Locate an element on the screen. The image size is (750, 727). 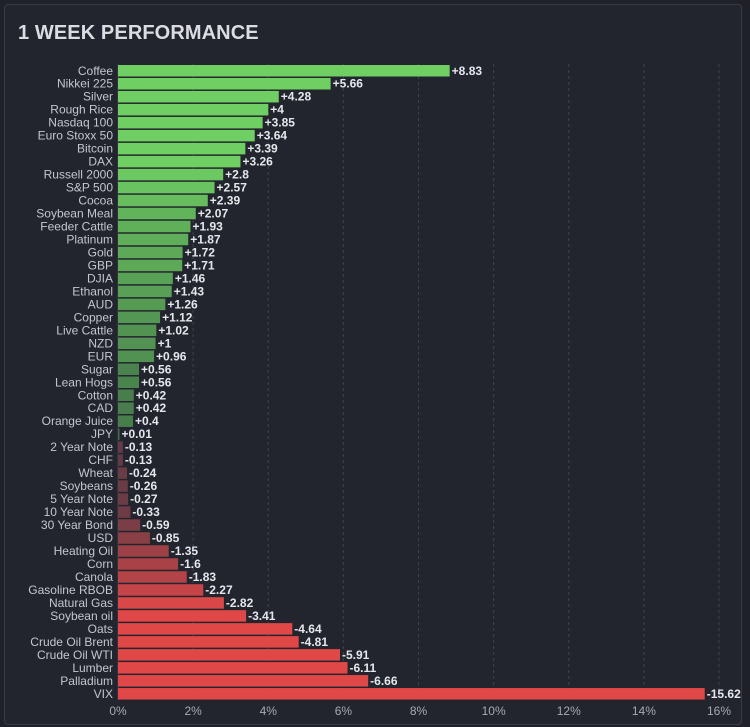
value-label: +4.28 is located at coordinates (296, 97).